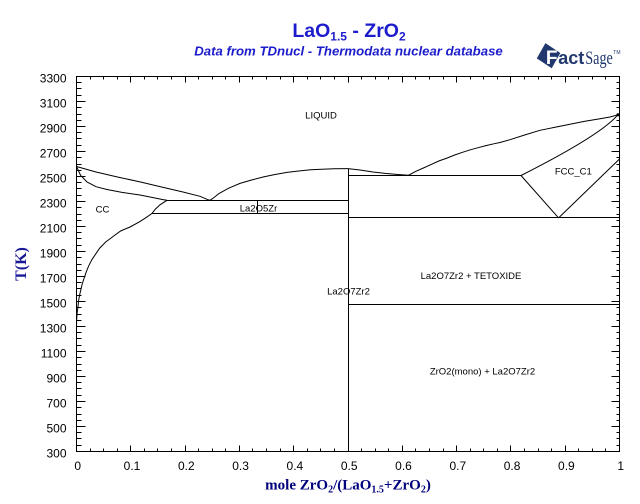  What do you see at coordinates (512, 466) in the screenshot?
I see `svg-text: 0.8` at bounding box center [512, 466].